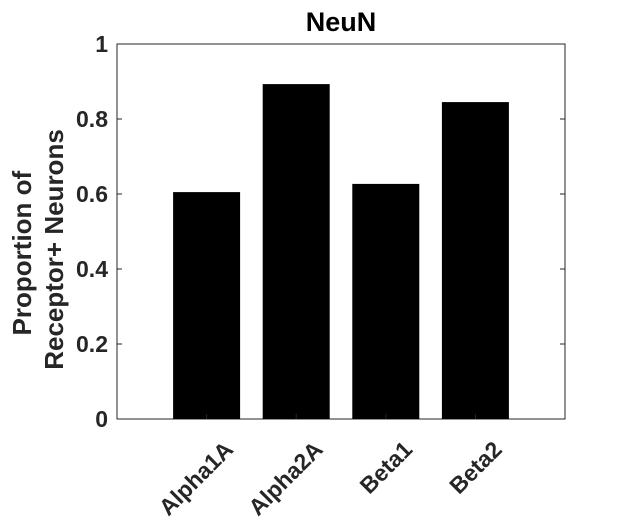 This screenshot has width=625, height=521. Describe the element at coordinates (101, 44) in the screenshot. I see `y-tick-label: 1` at that location.